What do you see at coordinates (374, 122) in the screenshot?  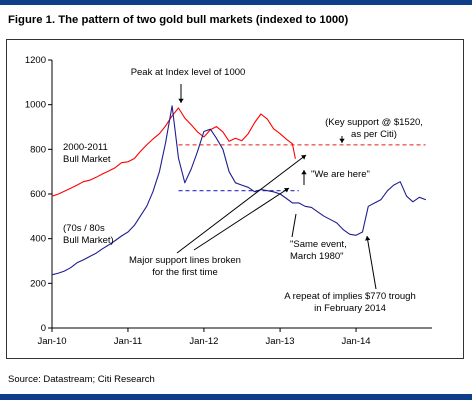 I see `annotation-key-support: (Key support @ $1520,` at bounding box center [374, 122].